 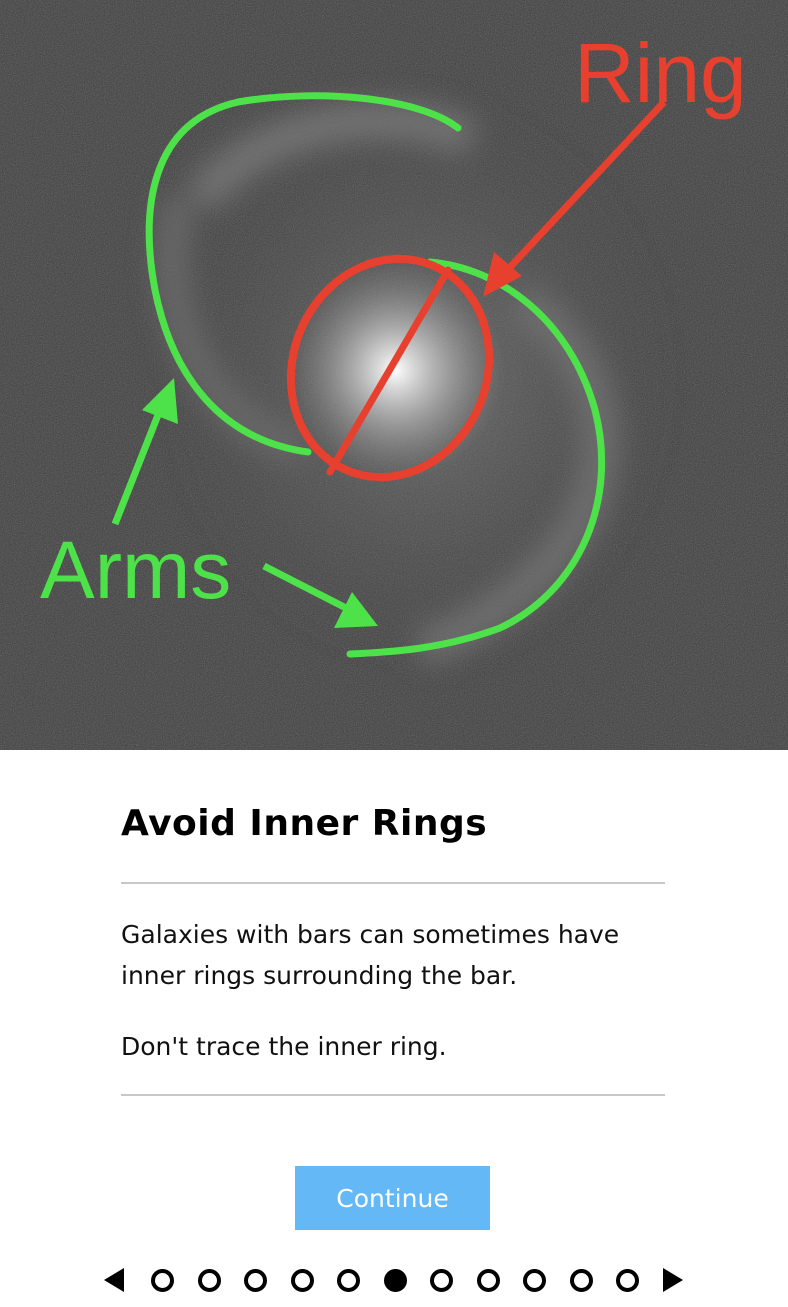 I want to click on arms-arrow-up-head, so click(x=160, y=401).